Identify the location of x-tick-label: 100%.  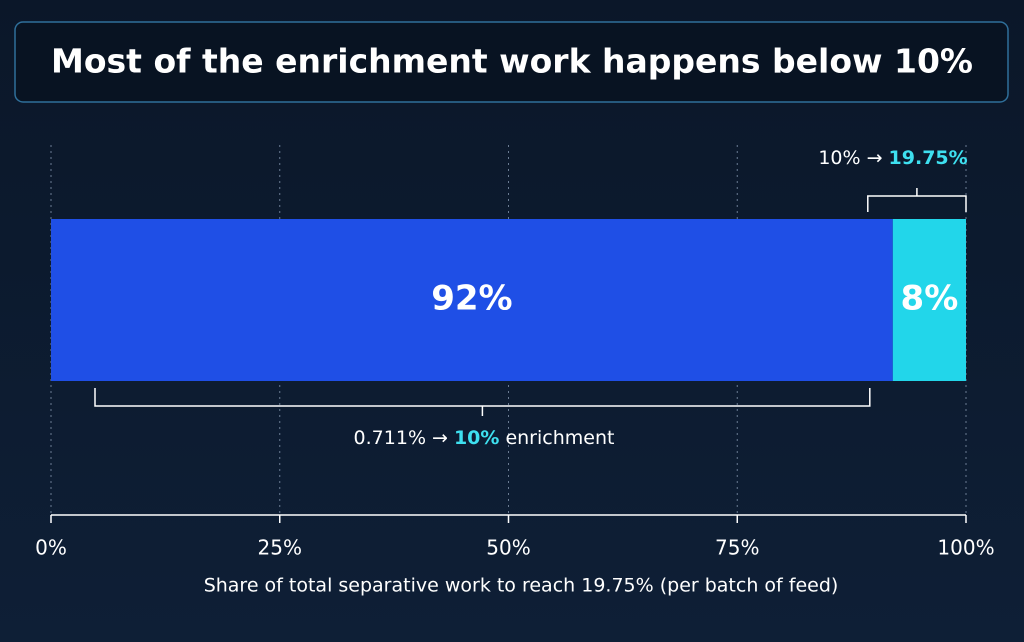
(965, 548).